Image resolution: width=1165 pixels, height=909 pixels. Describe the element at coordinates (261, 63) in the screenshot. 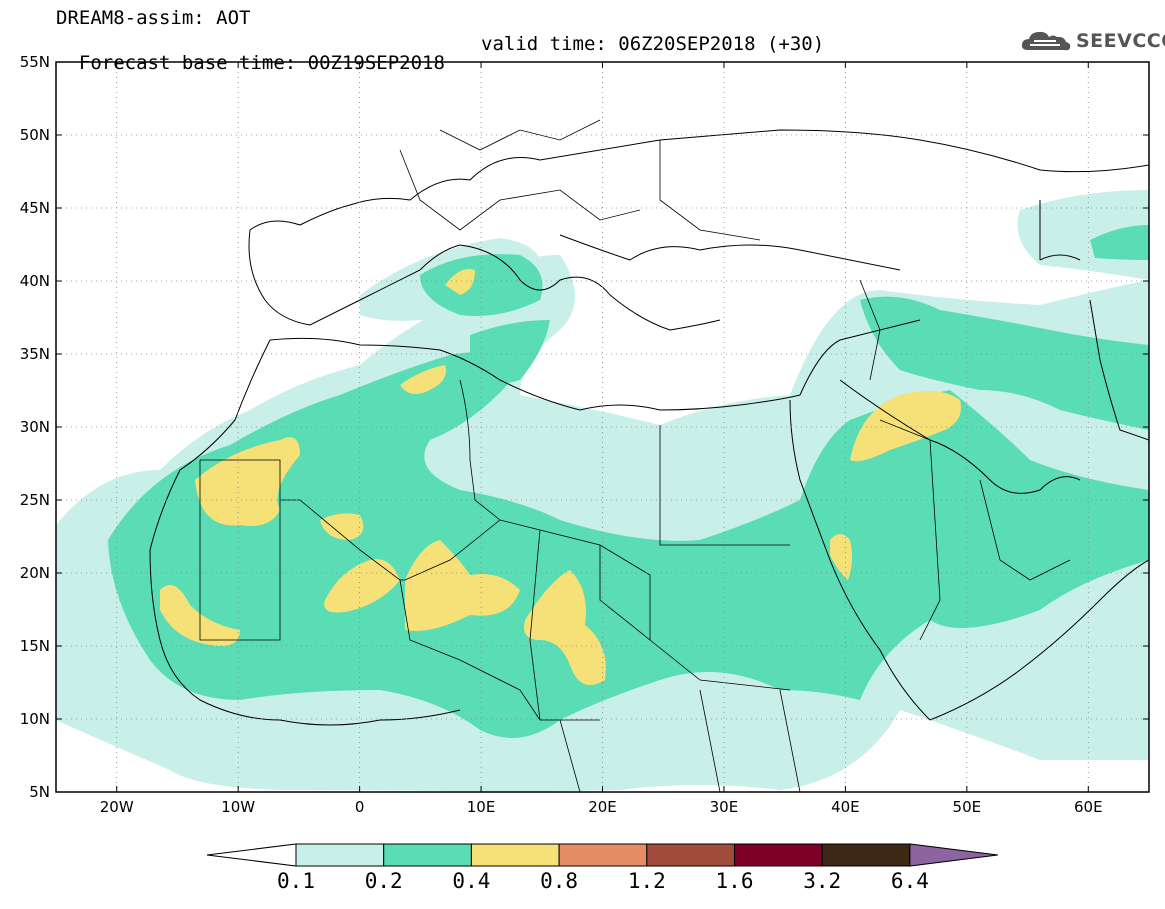

I see `base-time-label: Forecast base time: 00Z19SEP2018` at that location.